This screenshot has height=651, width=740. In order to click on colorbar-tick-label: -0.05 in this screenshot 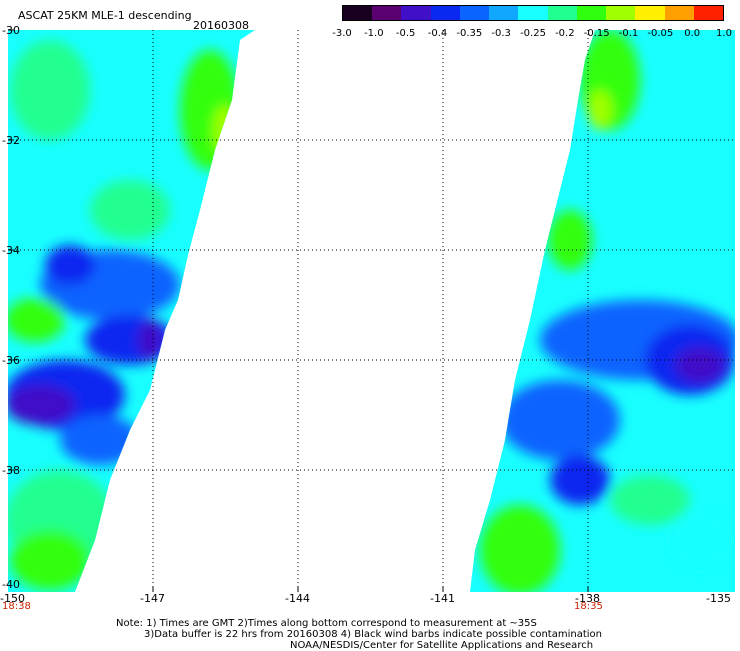, I will do `click(660, 33)`.